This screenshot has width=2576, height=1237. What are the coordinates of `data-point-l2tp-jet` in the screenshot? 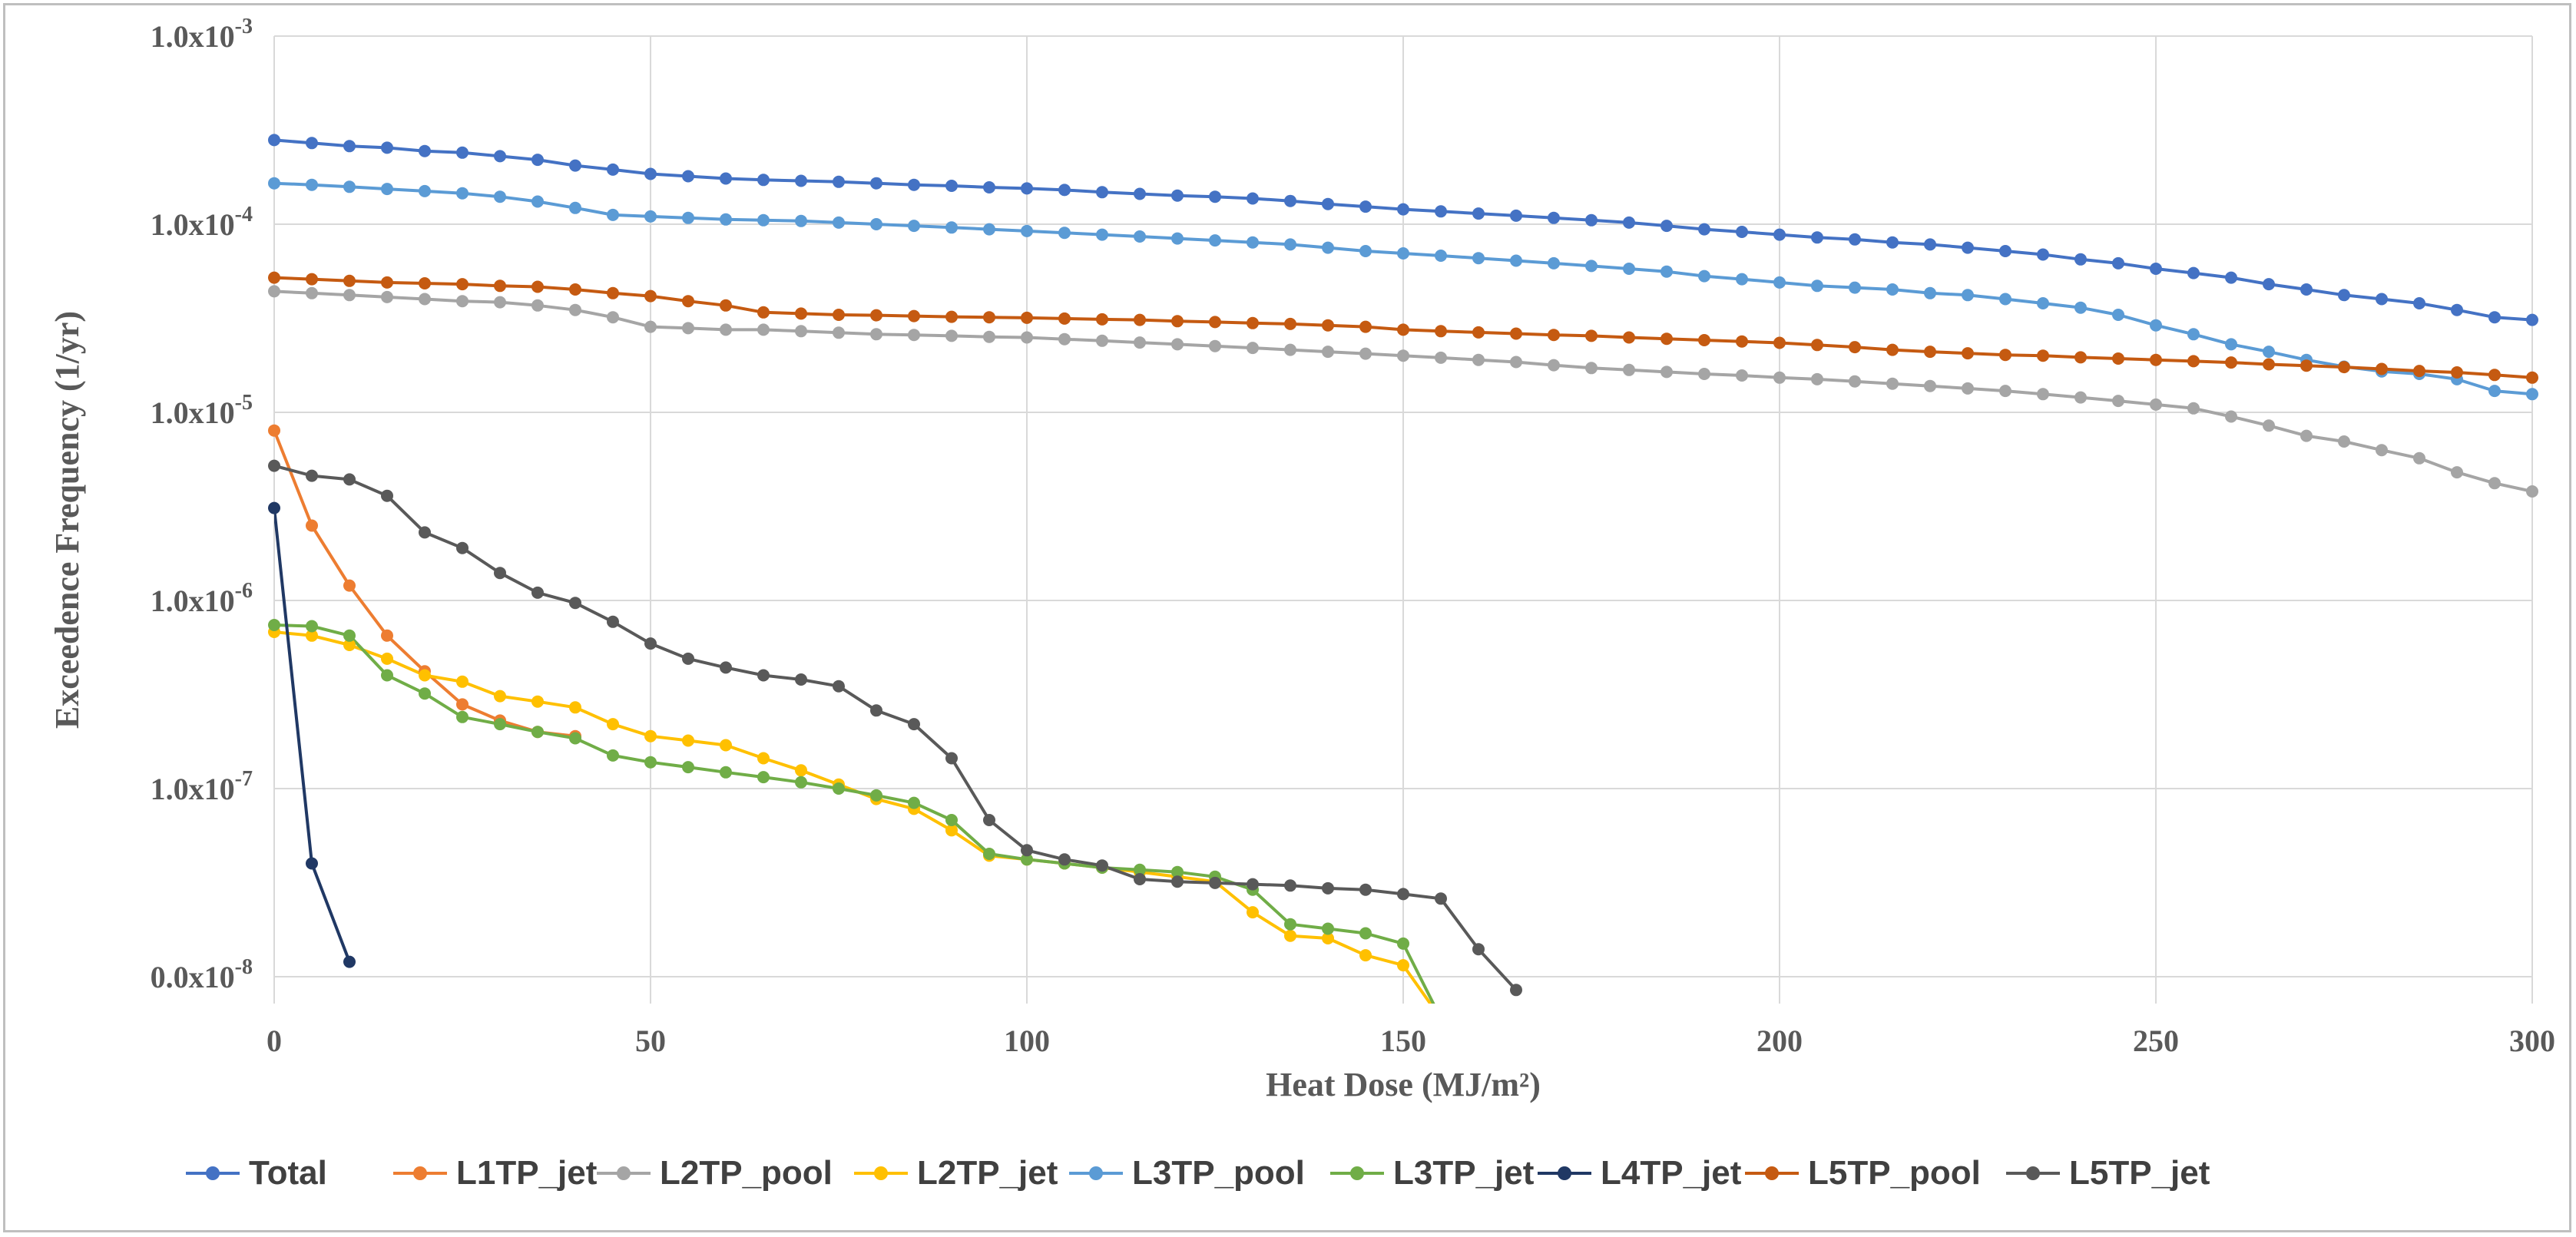 It's located at (613, 724).